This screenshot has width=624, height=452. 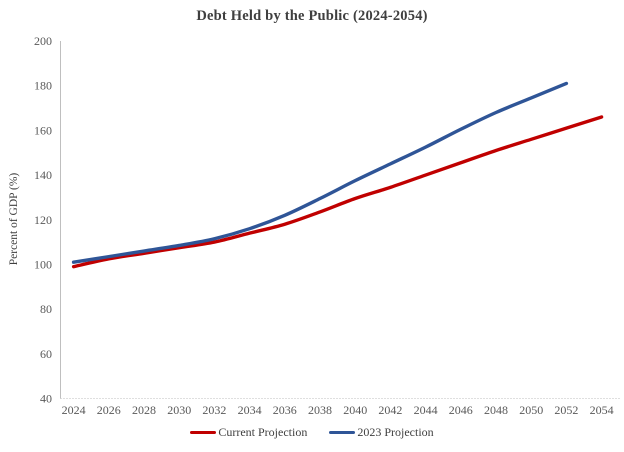 What do you see at coordinates (461, 410) in the screenshot?
I see `x-tick-label: 2046` at bounding box center [461, 410].